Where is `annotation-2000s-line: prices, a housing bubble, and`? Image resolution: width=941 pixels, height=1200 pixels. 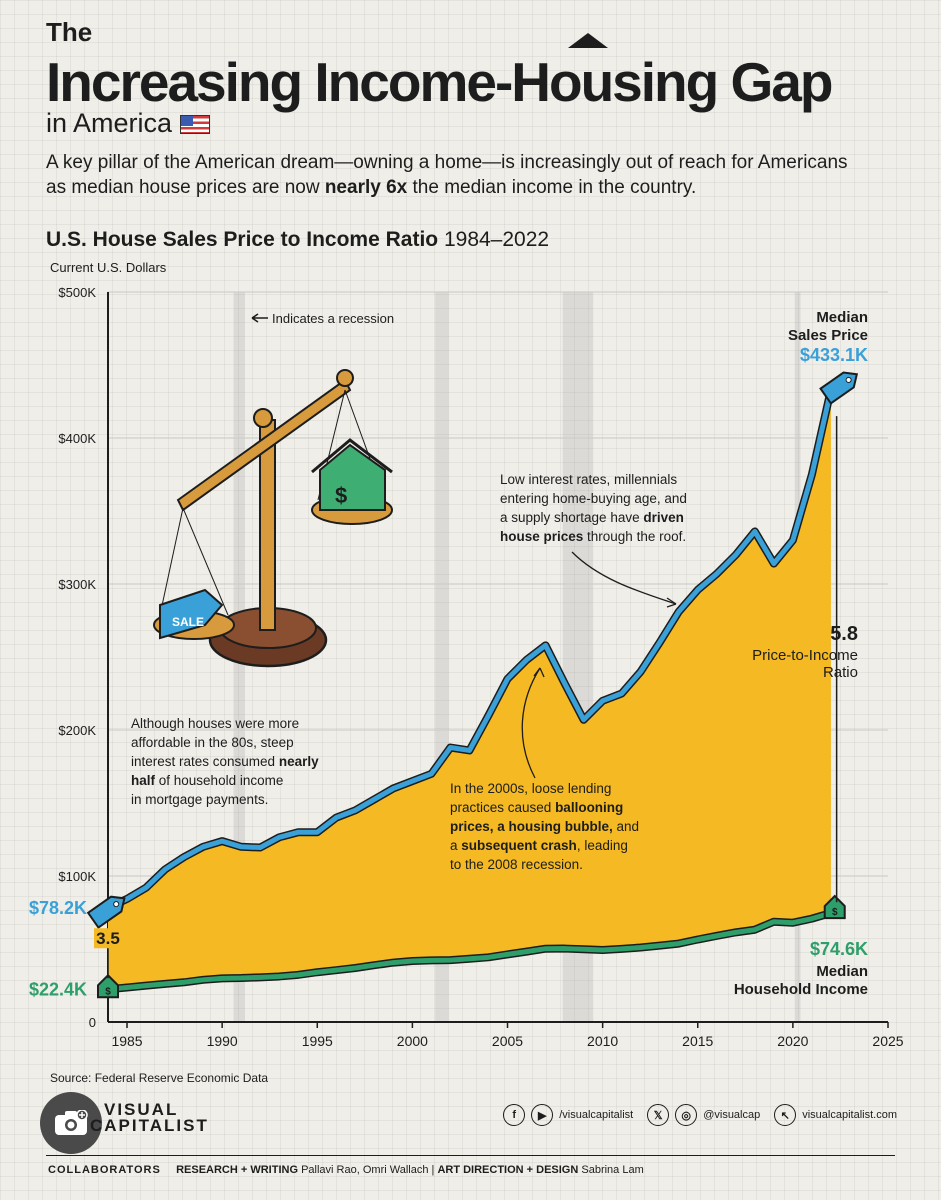 annotation-2000s-line: prices, a housing bubble, and is located at coordinates (544, 826).